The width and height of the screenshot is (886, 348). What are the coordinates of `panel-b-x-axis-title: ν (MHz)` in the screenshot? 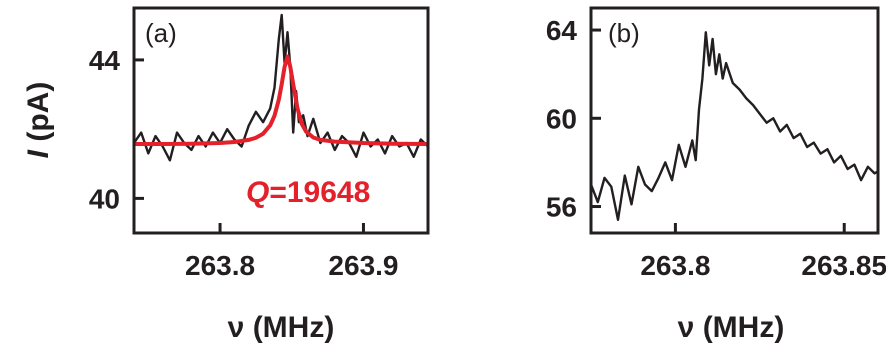 It's located at (731, 327).